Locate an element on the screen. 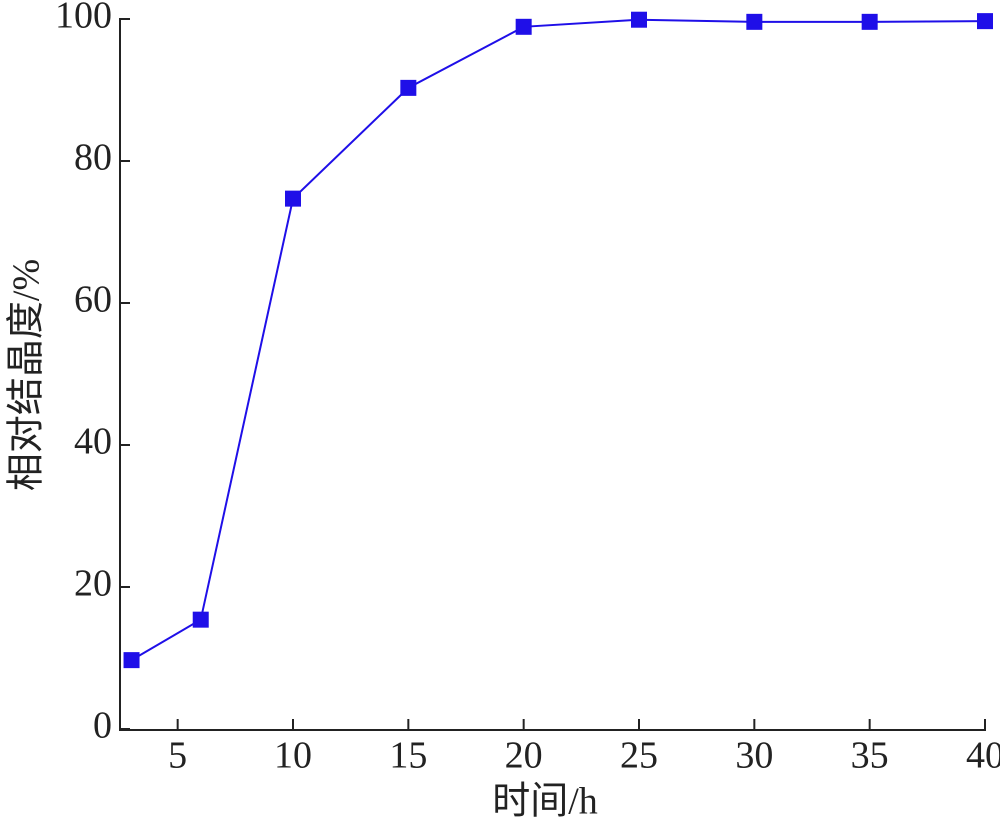 The image size is (1000, 833). y-tick-label: 60 is located at coordinates (93, 300).